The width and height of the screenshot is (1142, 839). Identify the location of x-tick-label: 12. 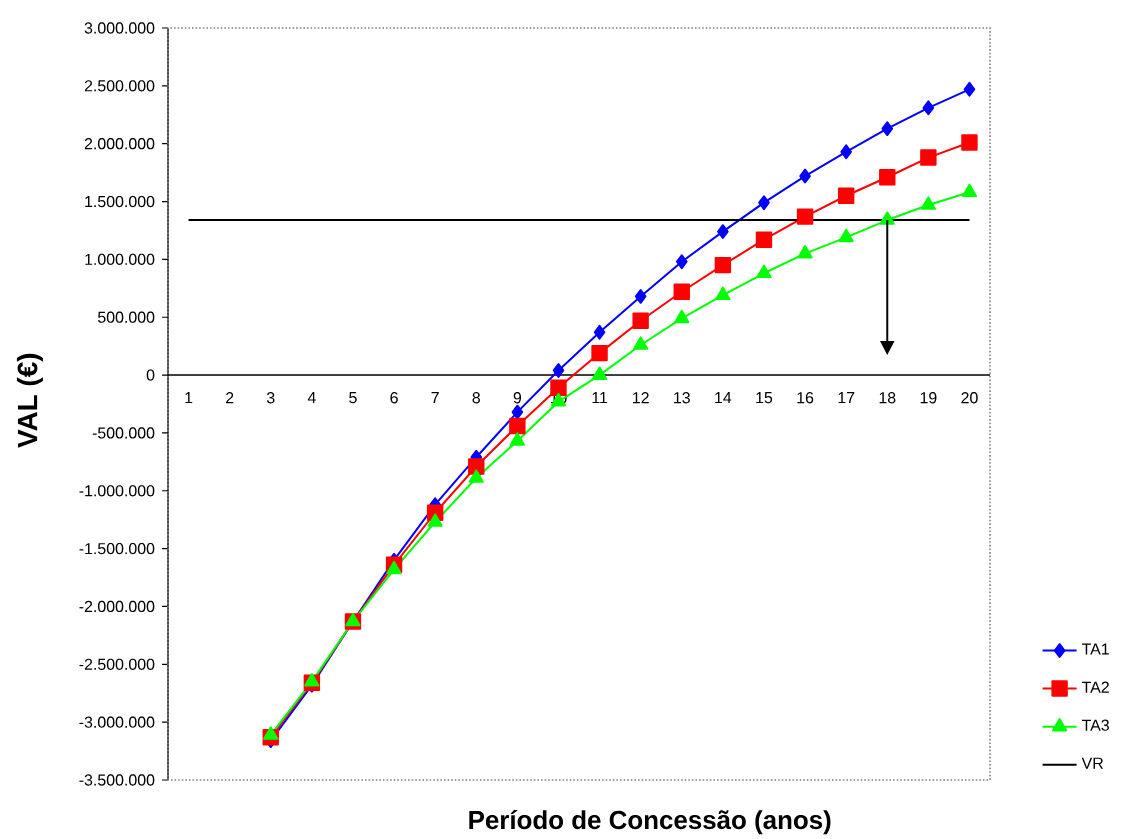
(641, 398).